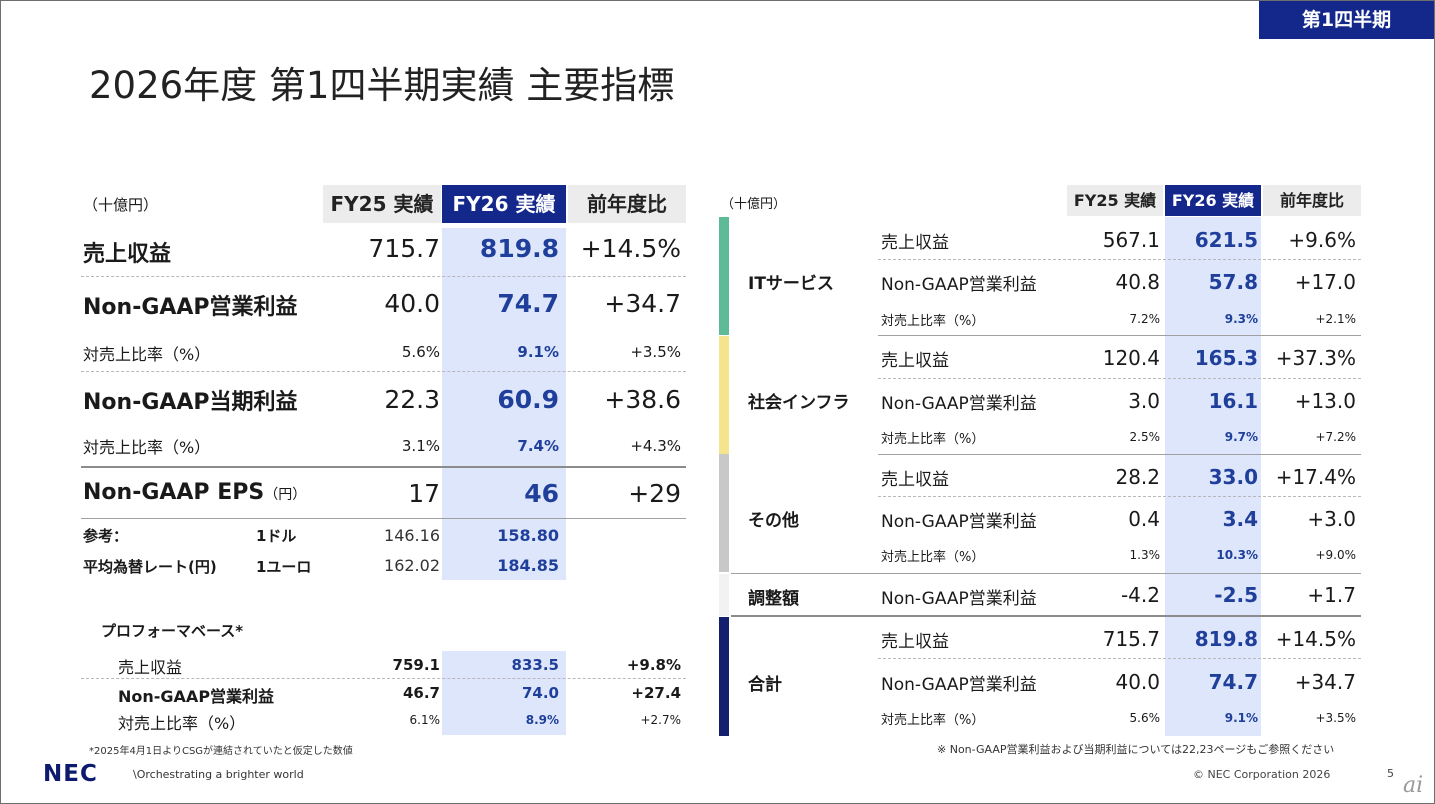 This screenshot has height=804, width=1435. I want to click on seg-row-yoy: +17.4%, so click(1315, 477).